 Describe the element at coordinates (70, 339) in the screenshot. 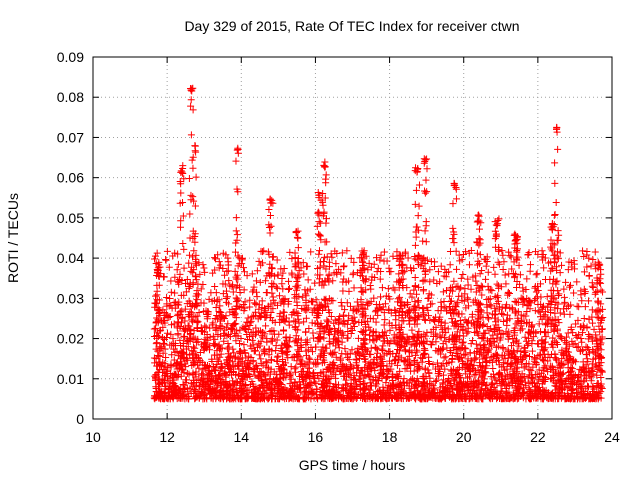

I see `y-tick-label: 0.02` at that location.